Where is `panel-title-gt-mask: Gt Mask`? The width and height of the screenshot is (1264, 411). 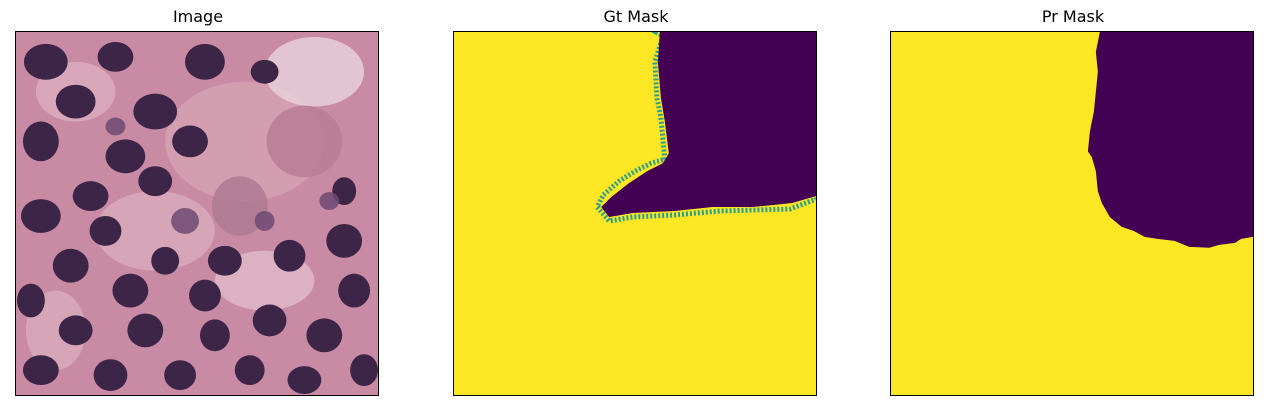 panel-title-gt-mask: Gt Mask is located at coordinates (636, 16).